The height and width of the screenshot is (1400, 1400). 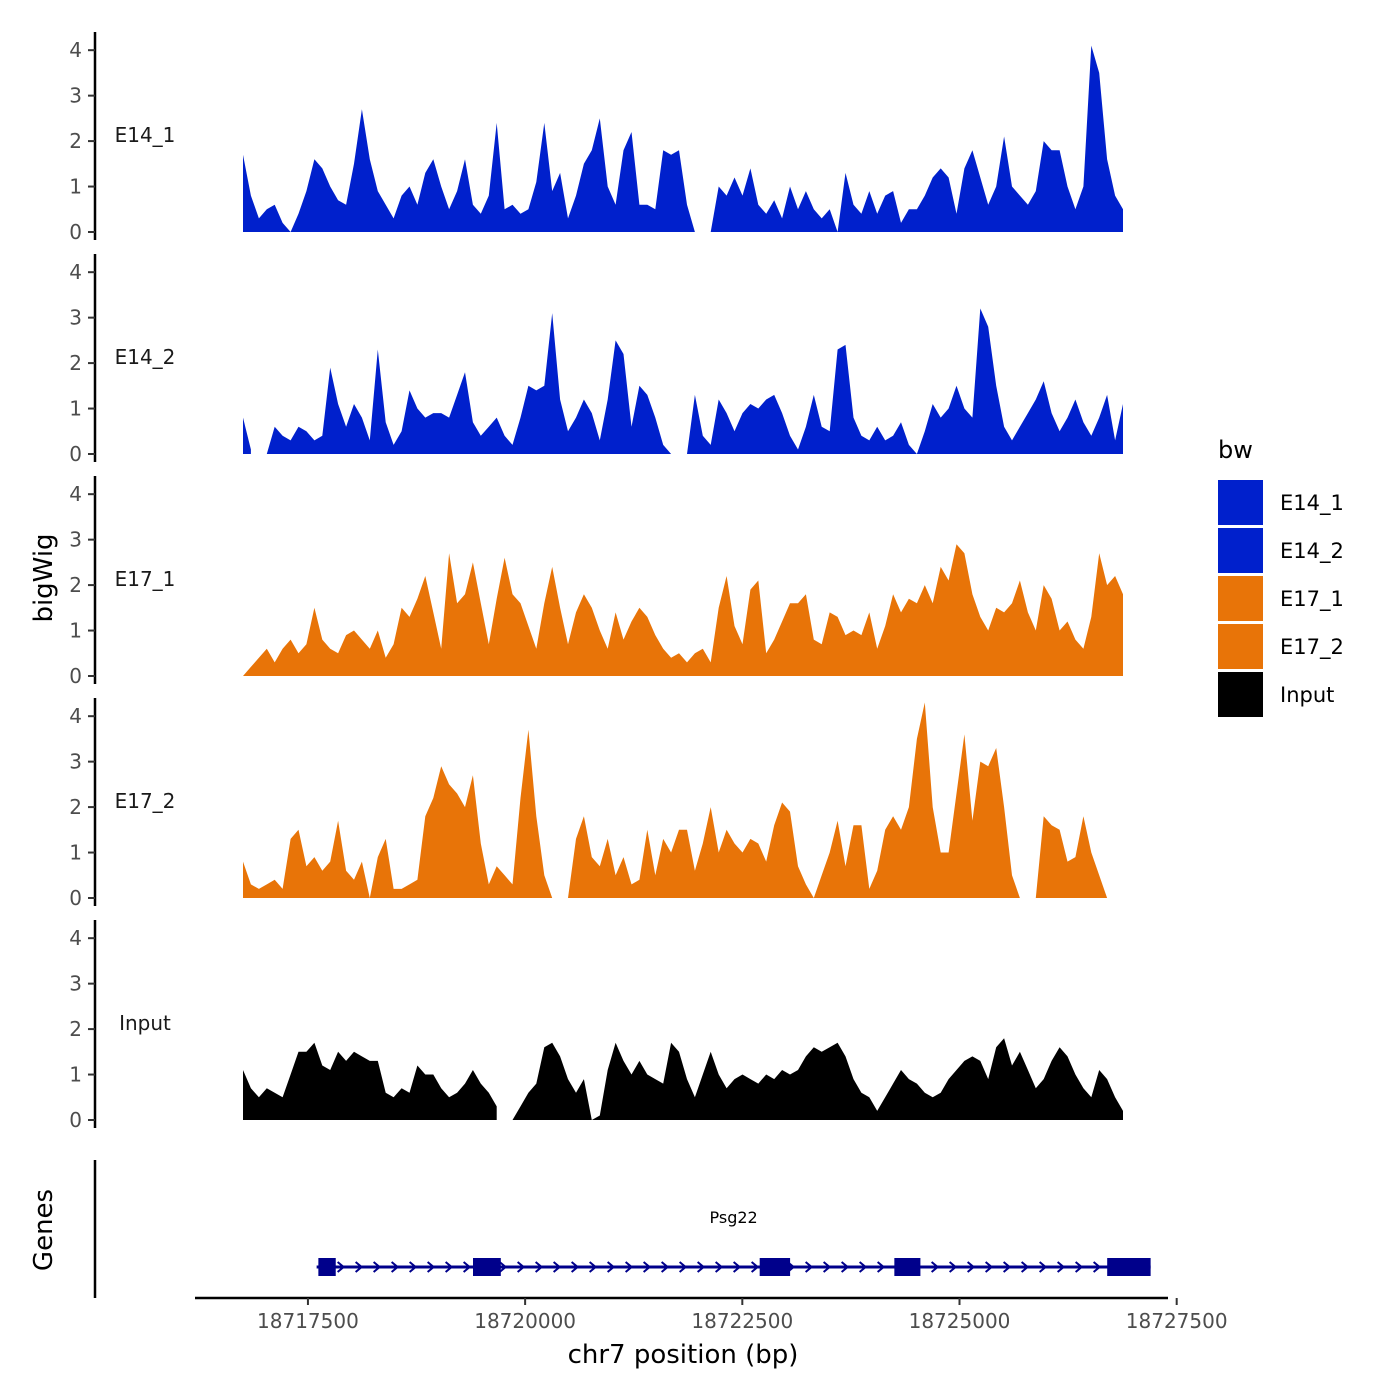 I want to click on x-tick-label: 18717500, so click(x=308, y=1321).